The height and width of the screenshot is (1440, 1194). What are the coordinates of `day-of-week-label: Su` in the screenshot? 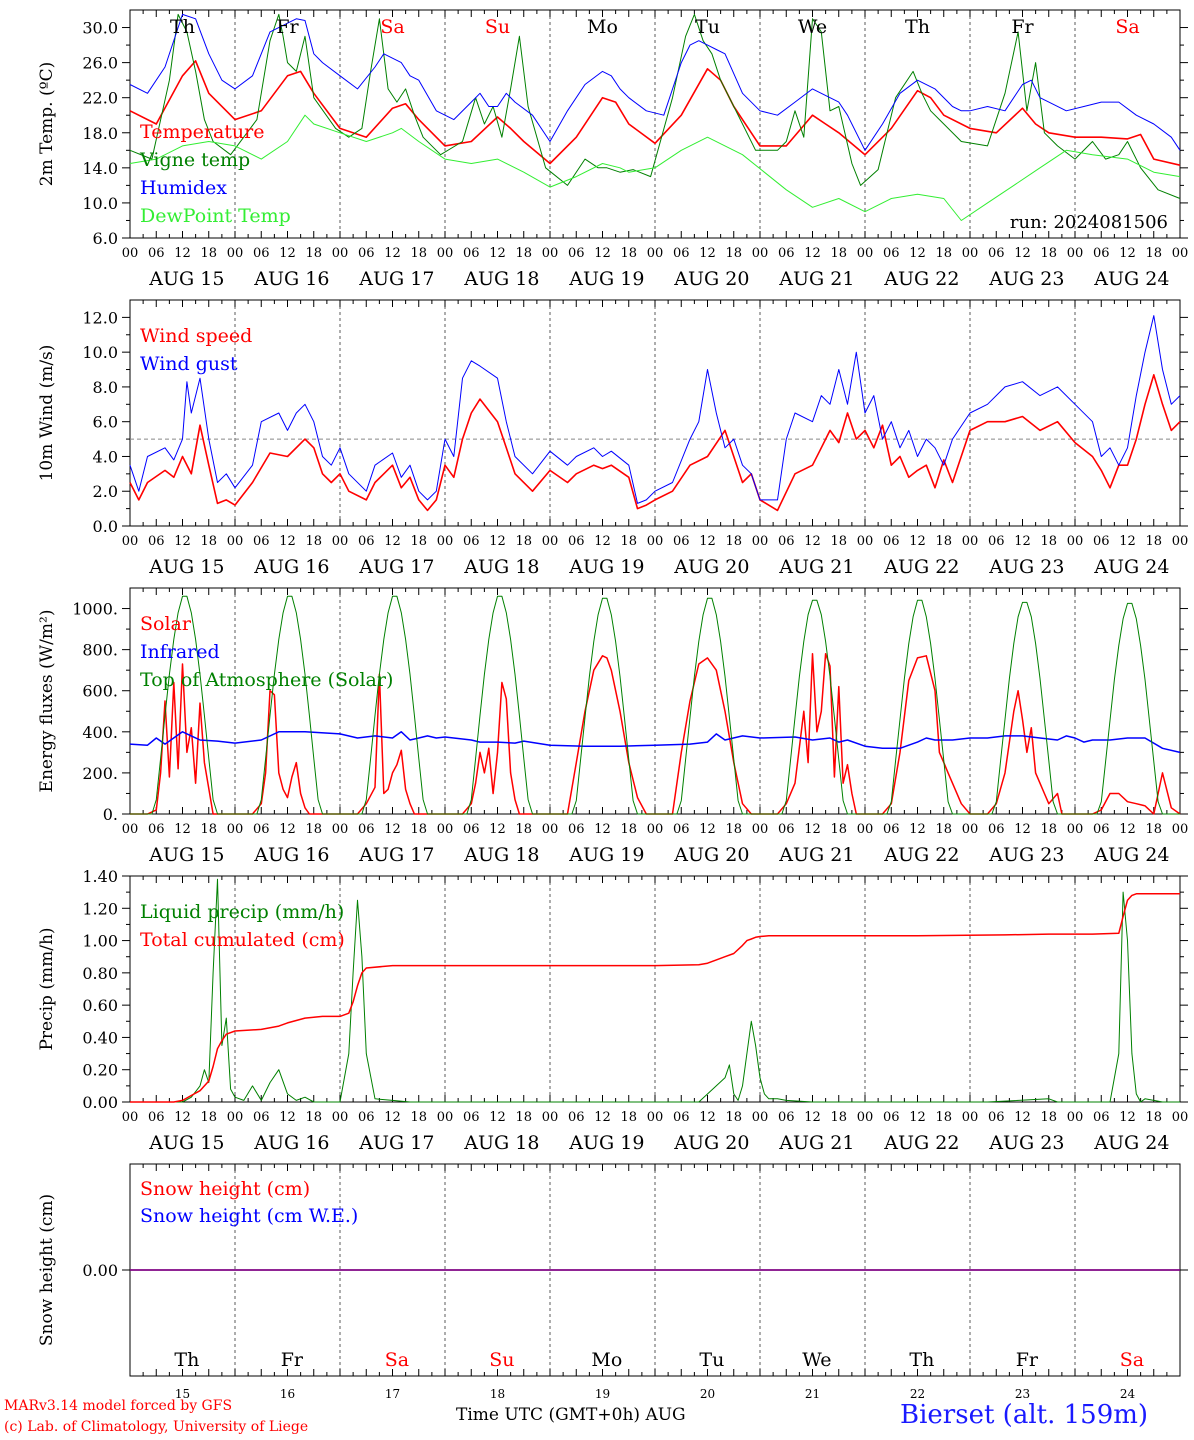 It's located at (497, 27).